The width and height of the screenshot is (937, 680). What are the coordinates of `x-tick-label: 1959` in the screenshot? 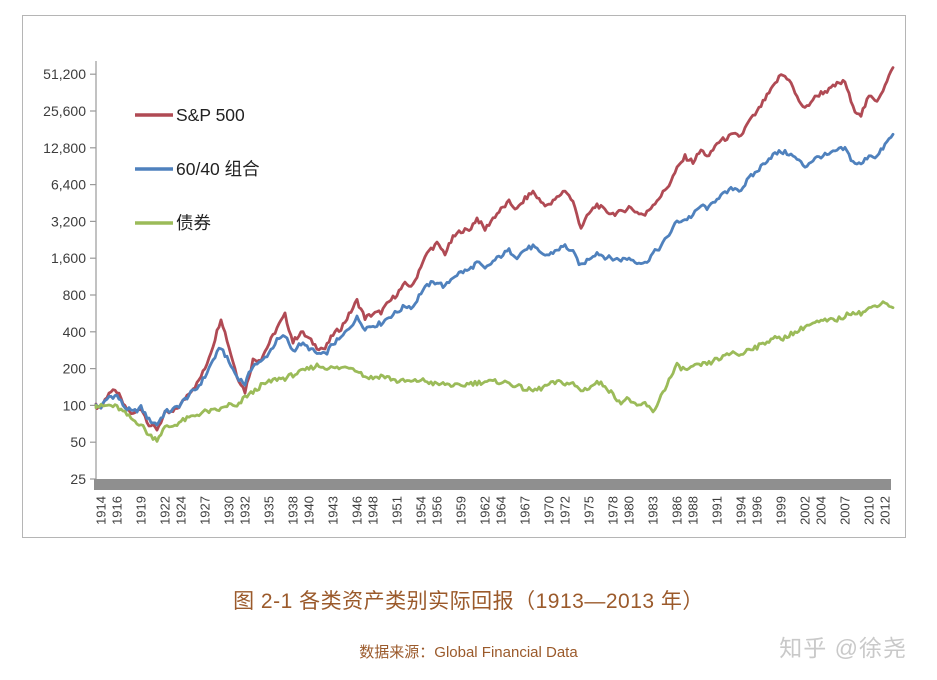 It's located at (461, 510).